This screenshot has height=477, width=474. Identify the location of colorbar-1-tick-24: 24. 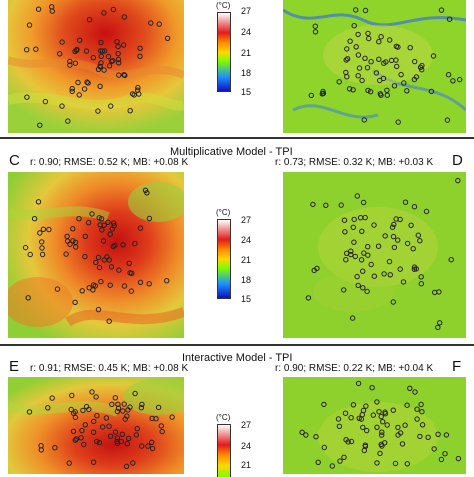
(246, 32).